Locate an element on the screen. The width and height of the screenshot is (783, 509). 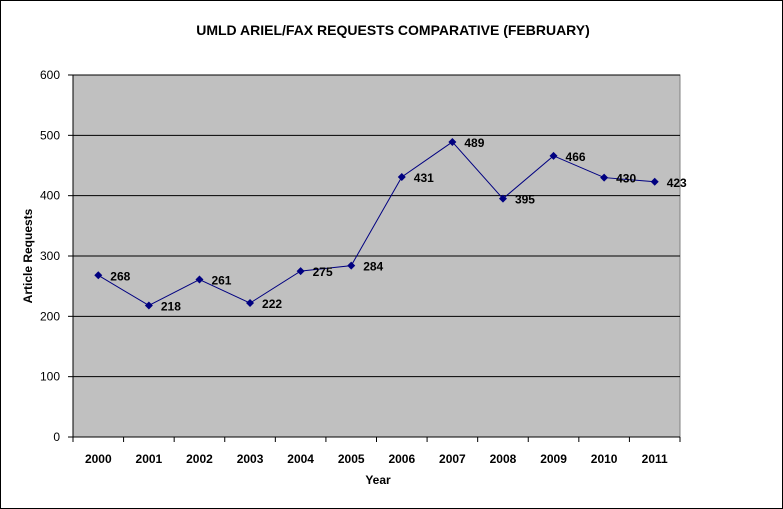
x-tick-label: 2004 is located at coordinates (300, 459).